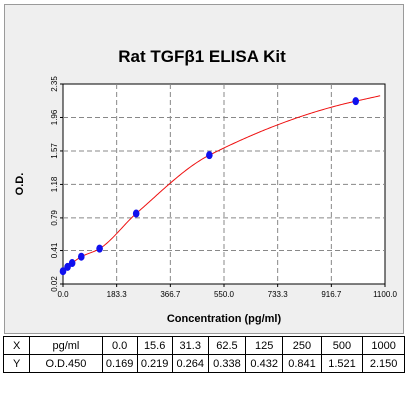  I want to click on y-axis-label: O.D., so click(20, 184).